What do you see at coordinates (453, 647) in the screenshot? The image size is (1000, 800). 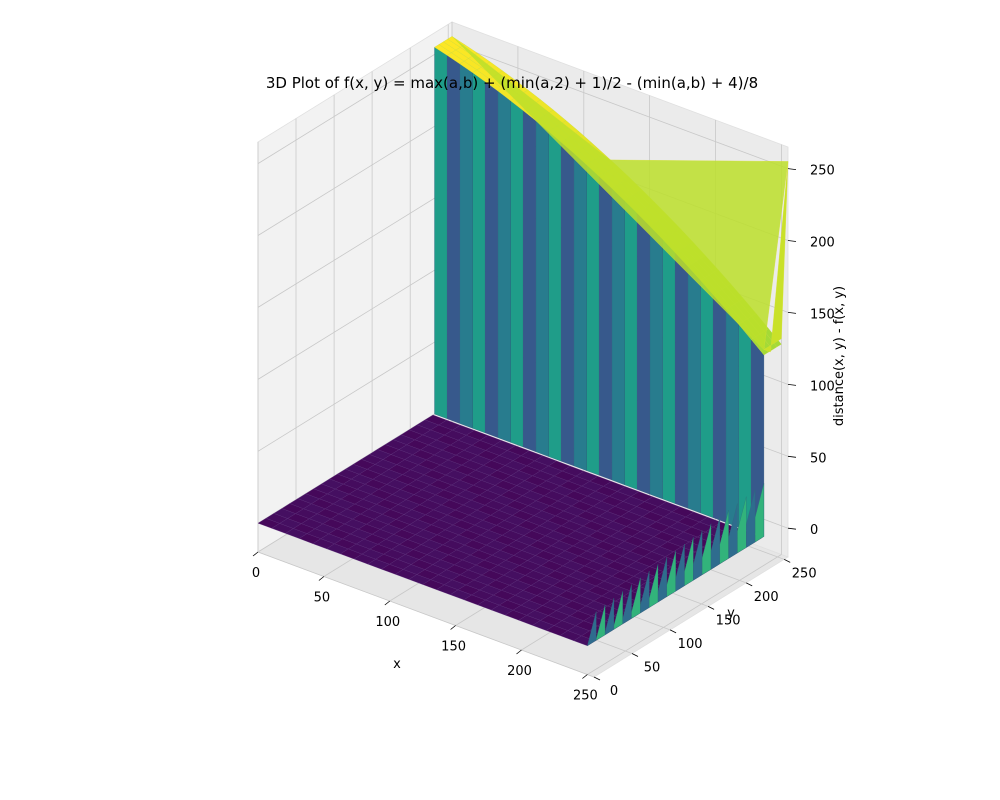 I see `x-tick-label: 150` at bounding box center [453, 647].